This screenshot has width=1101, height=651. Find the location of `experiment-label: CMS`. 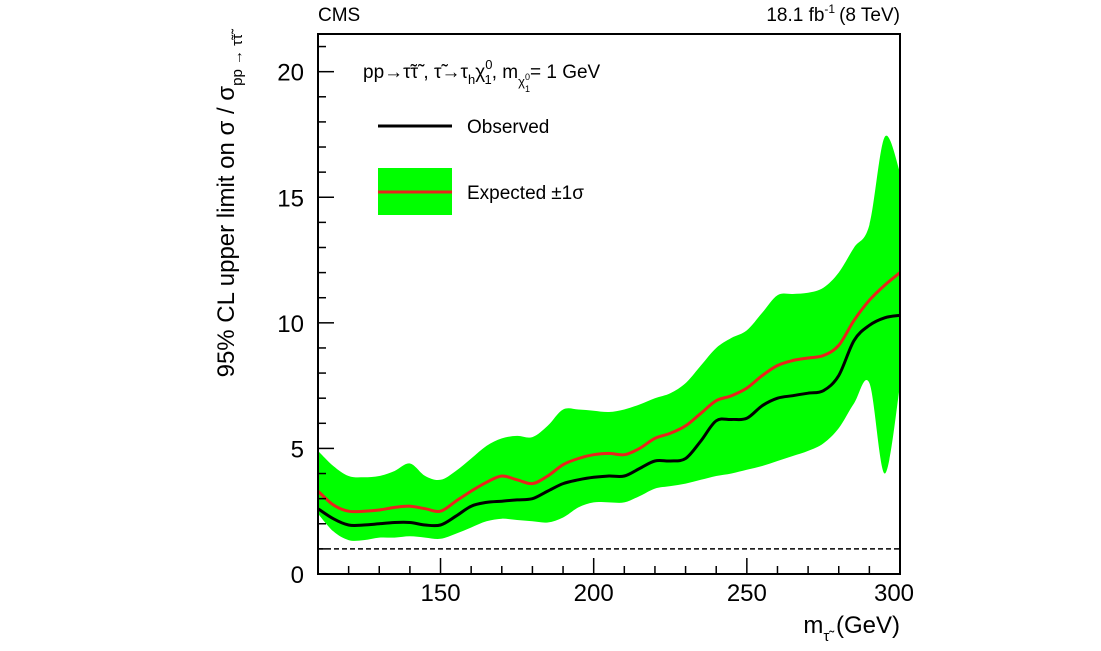

experiment-label: CMS is located at coordinates (339, 15).